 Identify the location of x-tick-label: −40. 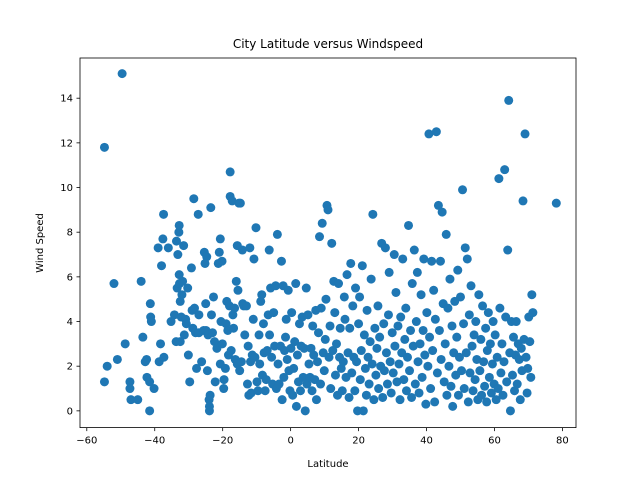
(154, 441).